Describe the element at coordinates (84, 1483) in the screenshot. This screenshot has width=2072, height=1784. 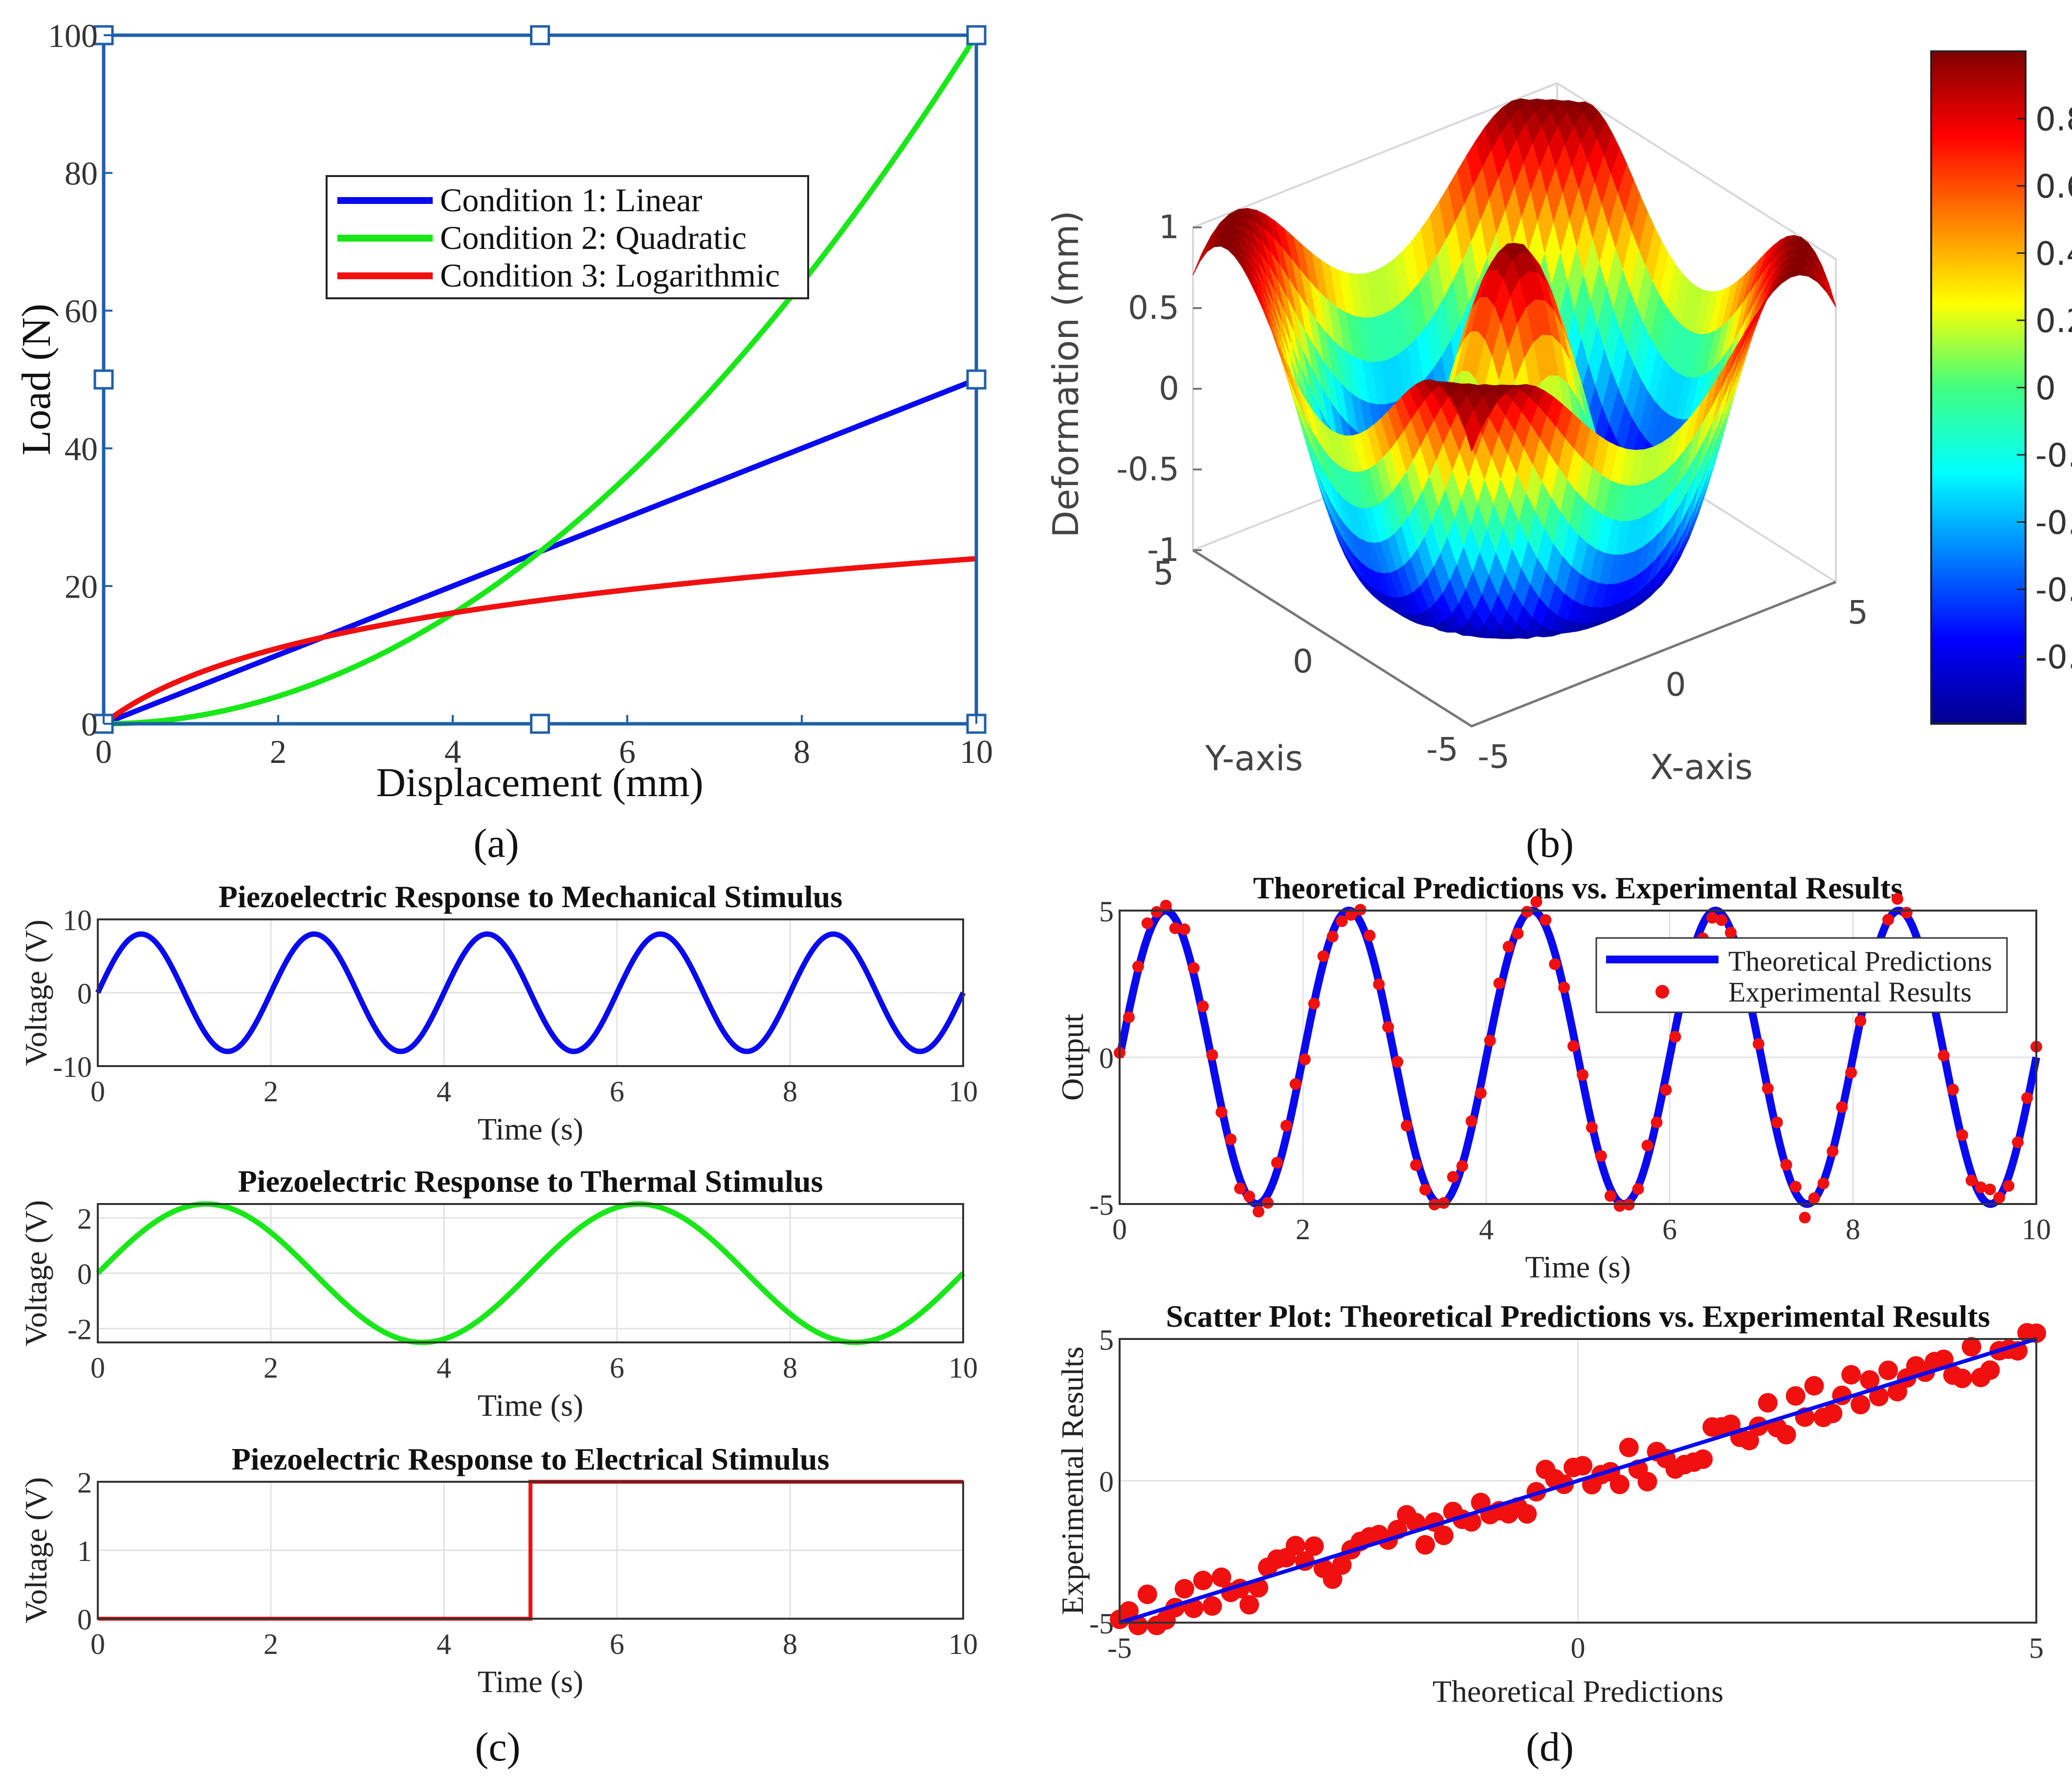
I see `c3-ytick-label: 2` at that location.